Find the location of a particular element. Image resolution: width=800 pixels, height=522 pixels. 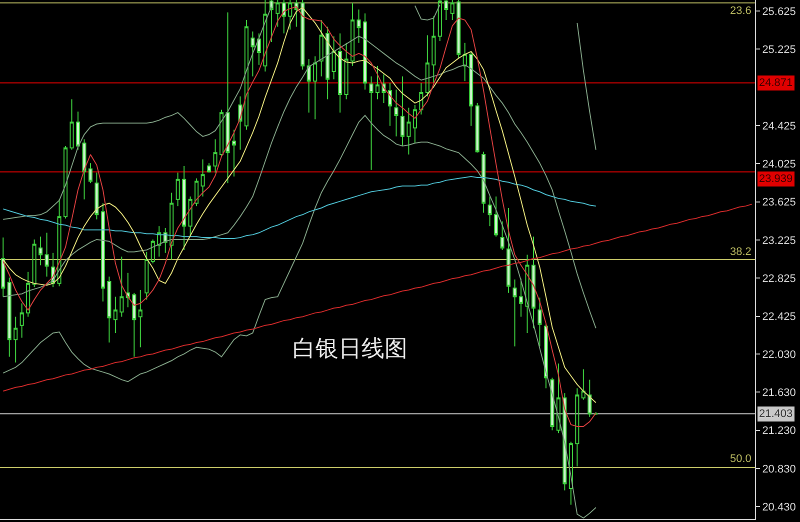

annotation: 23.6 is located at coordinates (741, 11).